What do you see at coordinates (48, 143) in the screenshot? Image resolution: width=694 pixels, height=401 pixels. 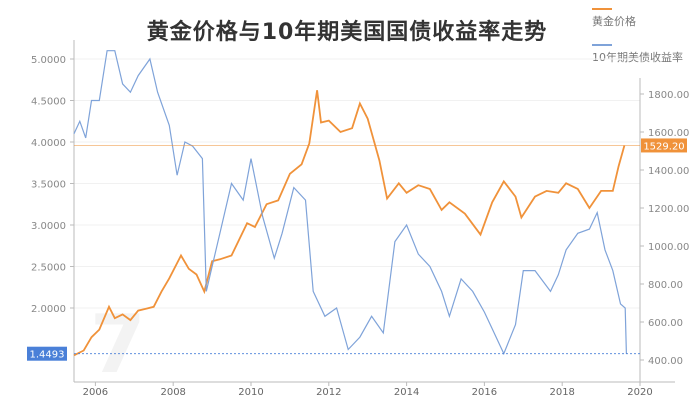 I see `left-tick-label: 4.0000` at bounding box center [48, 143].